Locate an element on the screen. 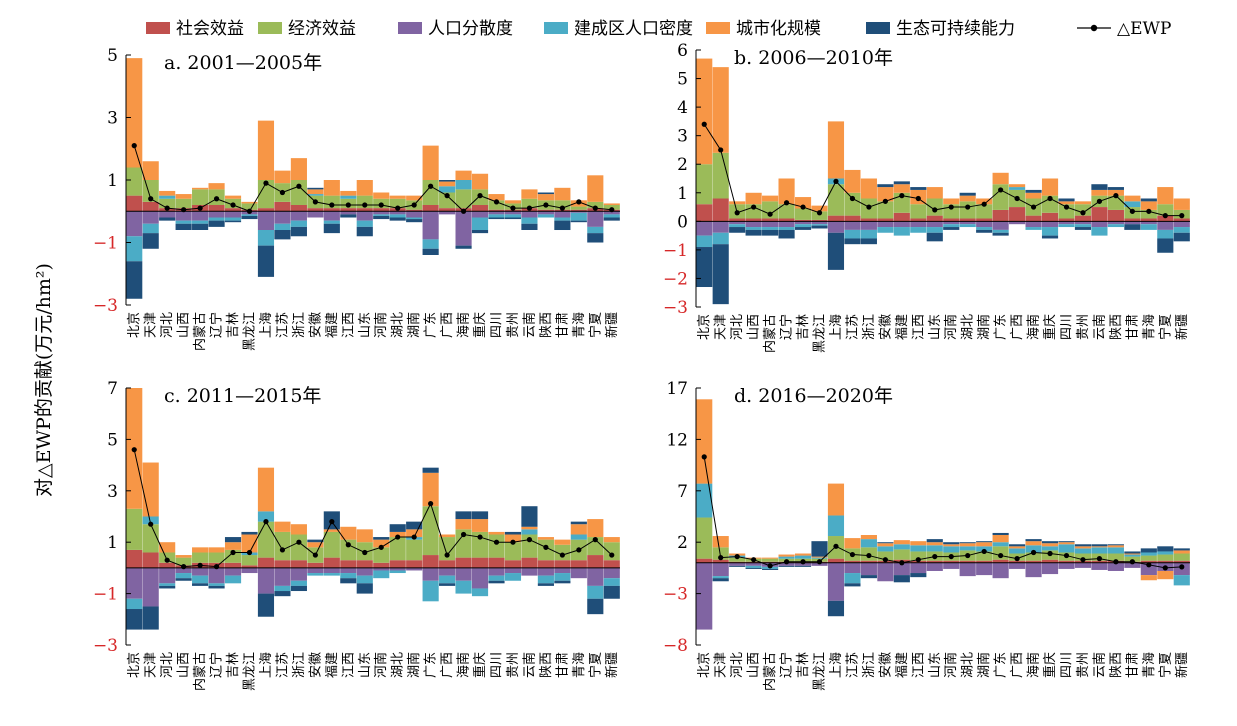 The width and height of the screenshot is (1237, 726). x-tick-label: 新疆 is located at coordinates (1182, 327).